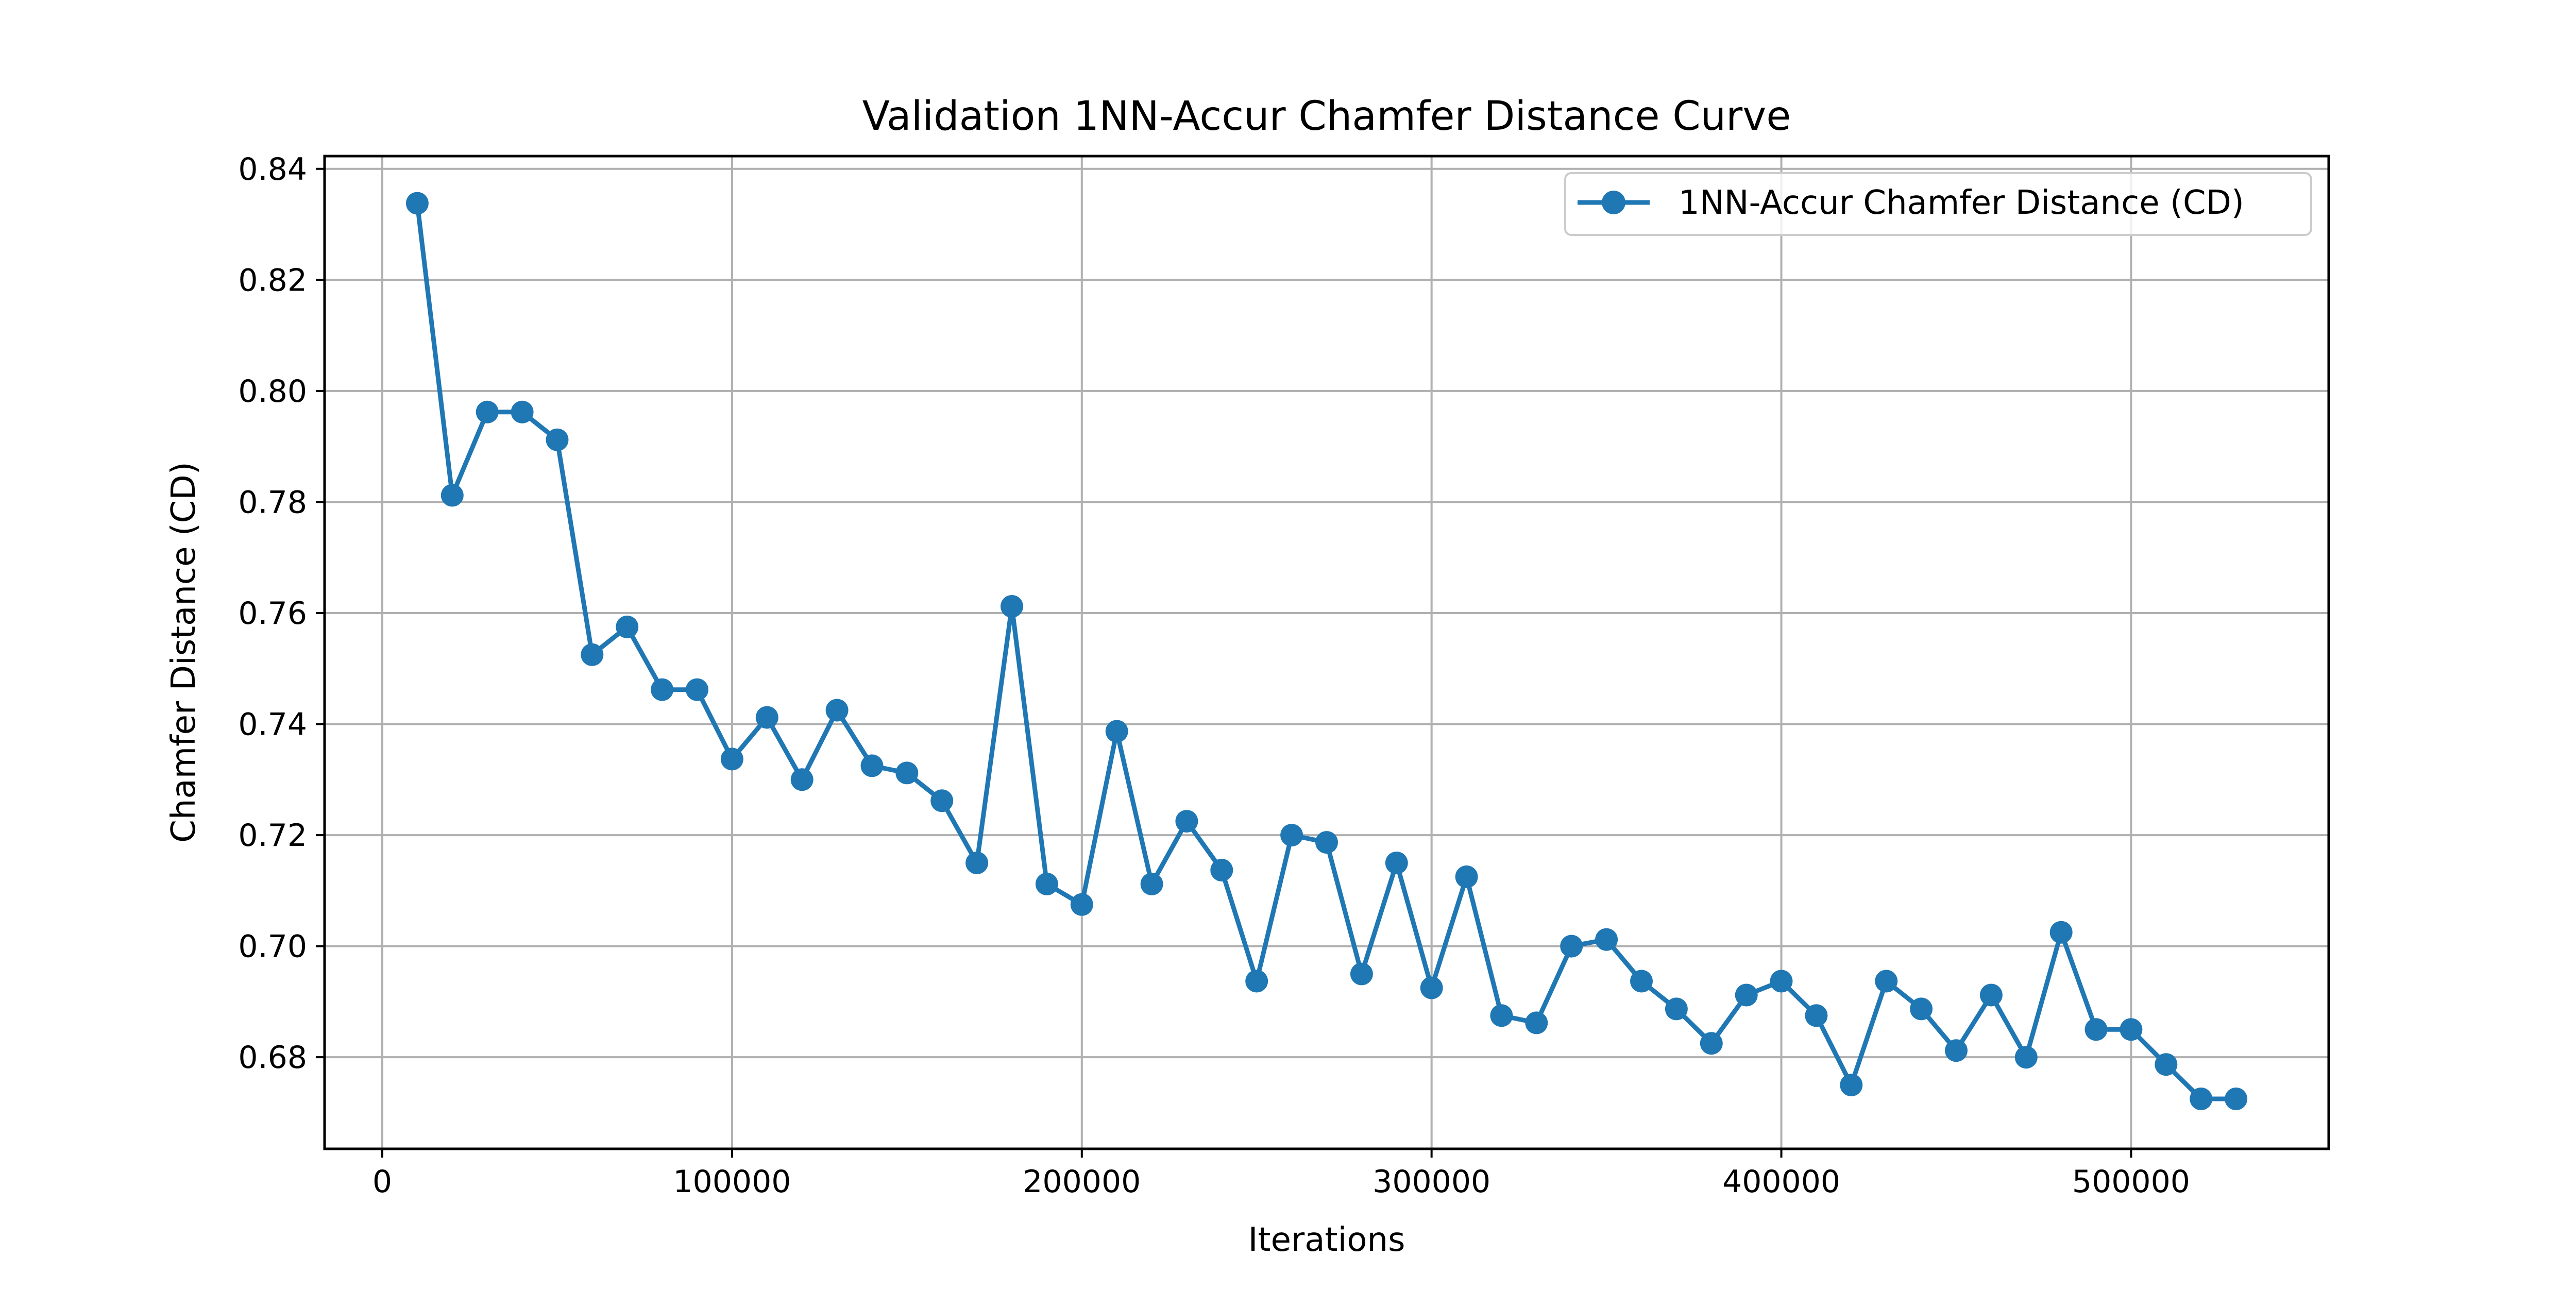 The height and width of the screenshot is (1290, 2576). I want to click on y-tick-label: 0.72, so click(272, 836).